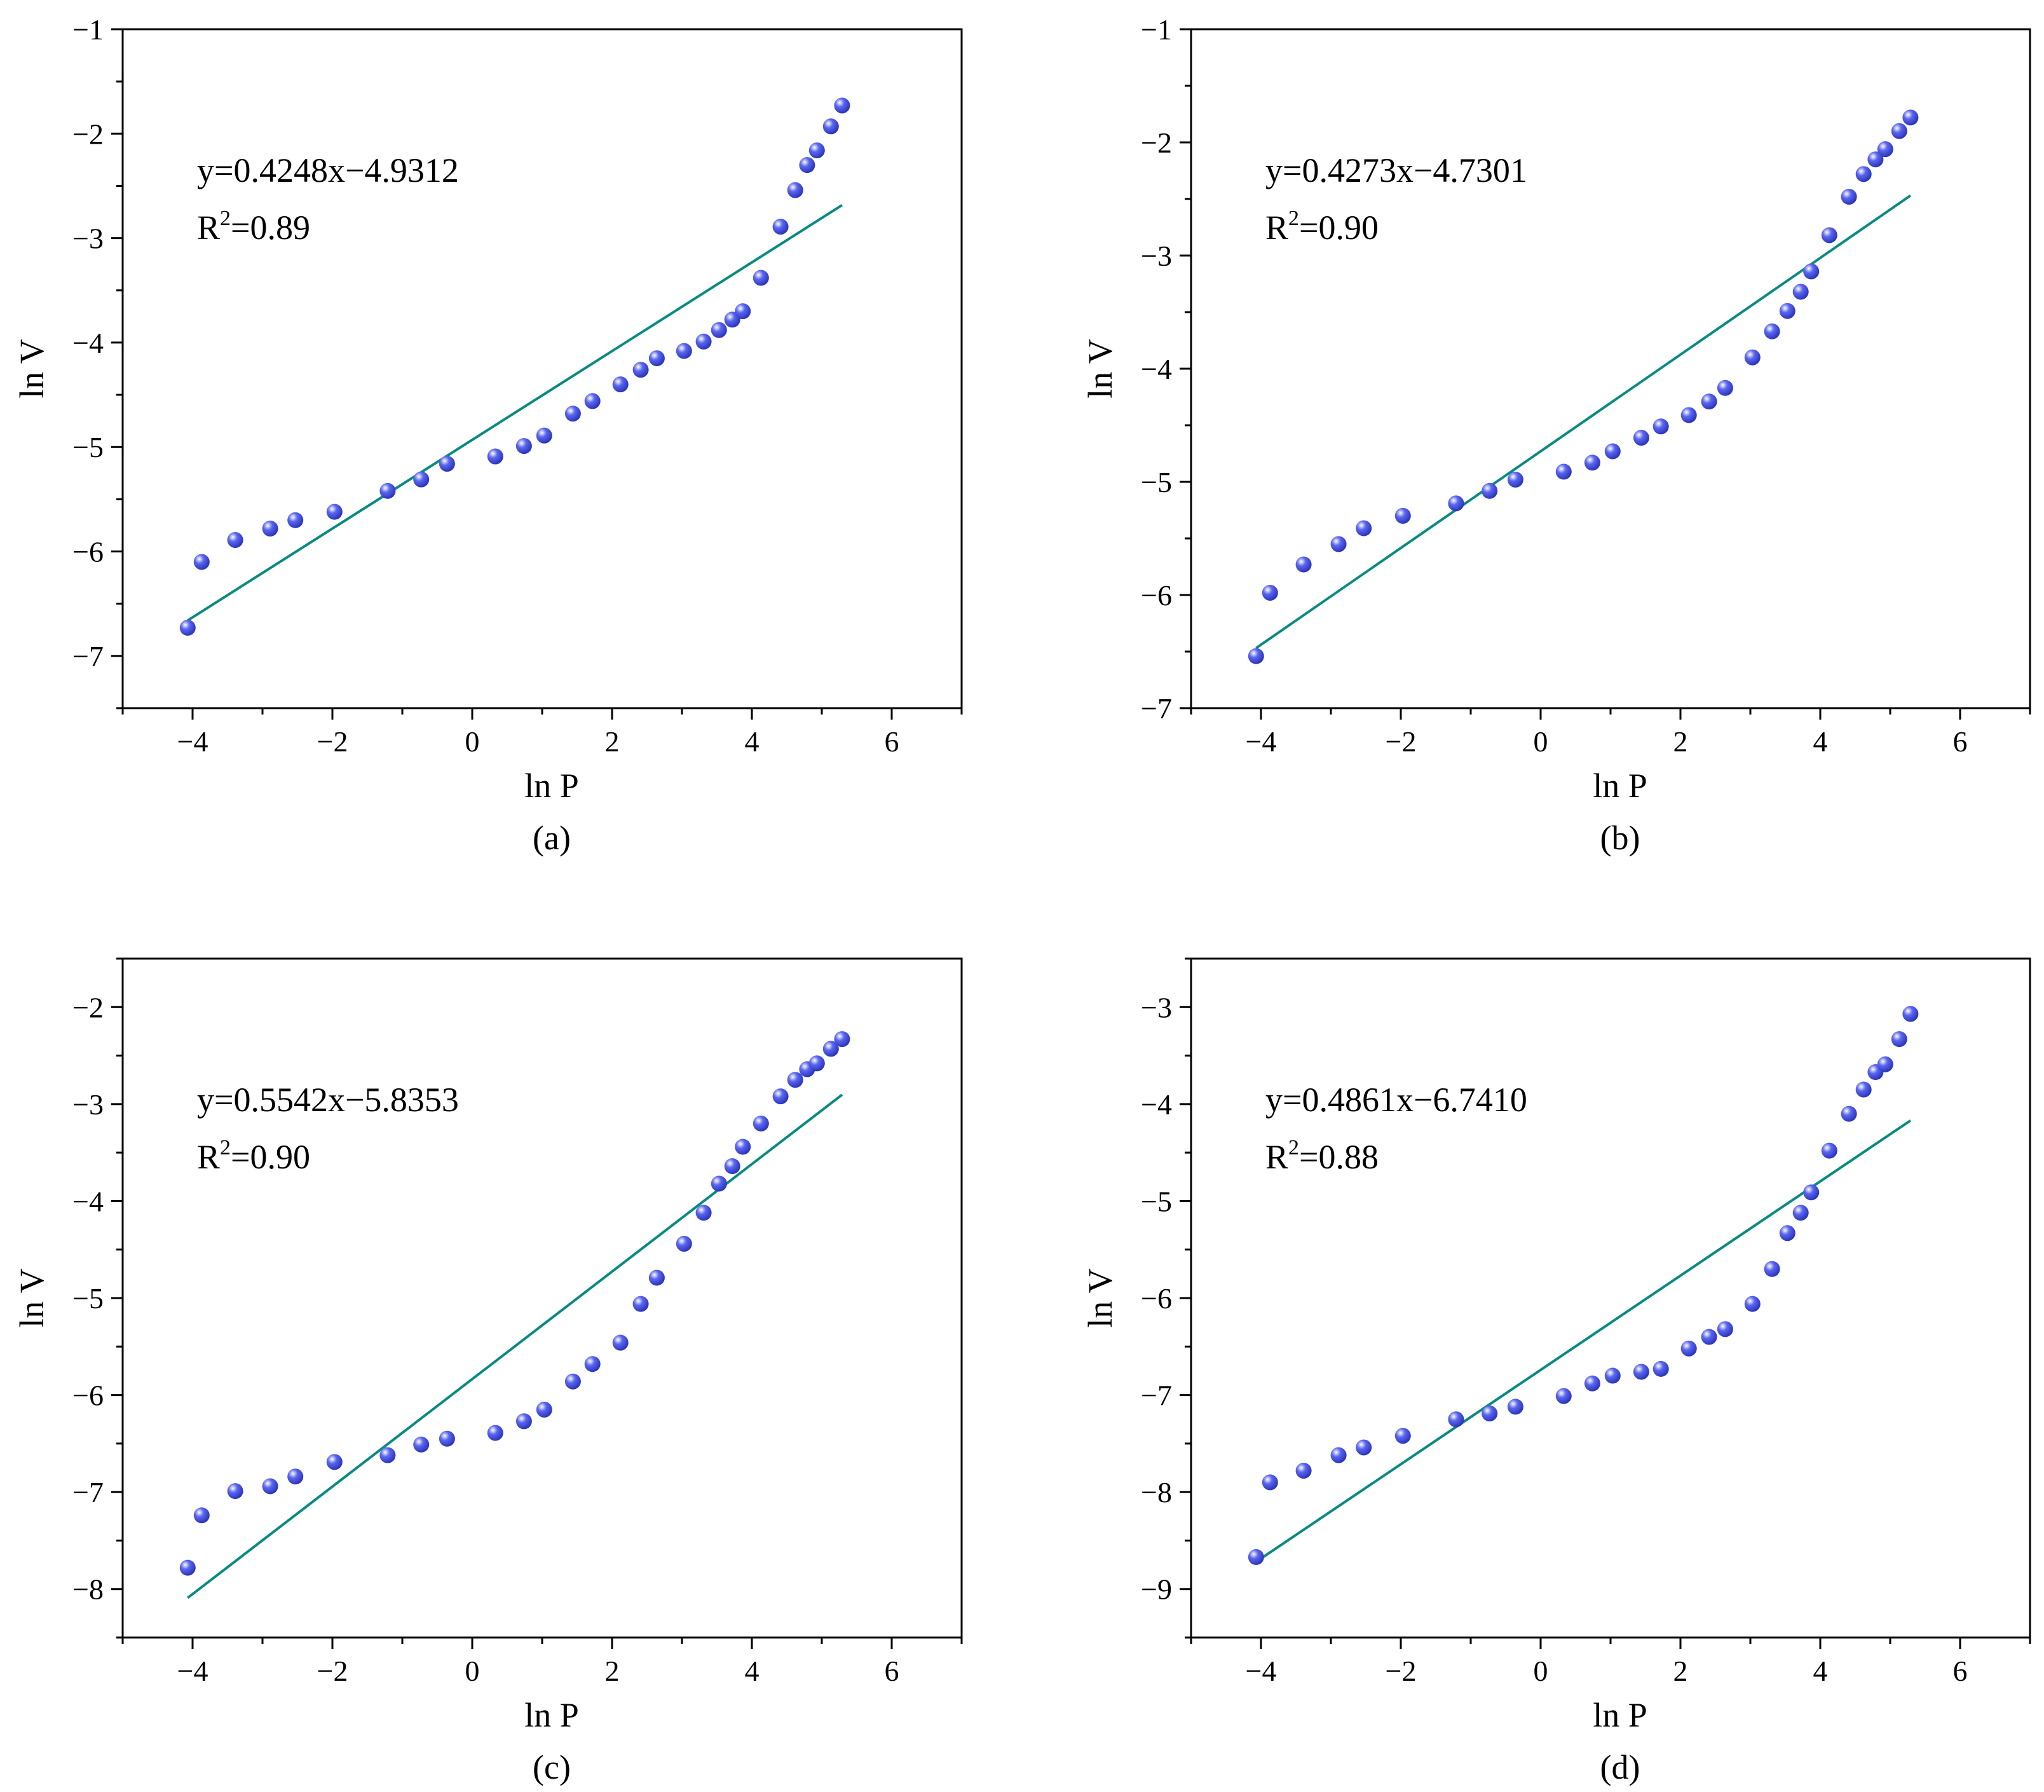 The image size is (2044, 1792). What do you see at coordinates (332, 1671) in the screenshot?
I see `x-tick-label: −2` at bounding box center [332, 1671].